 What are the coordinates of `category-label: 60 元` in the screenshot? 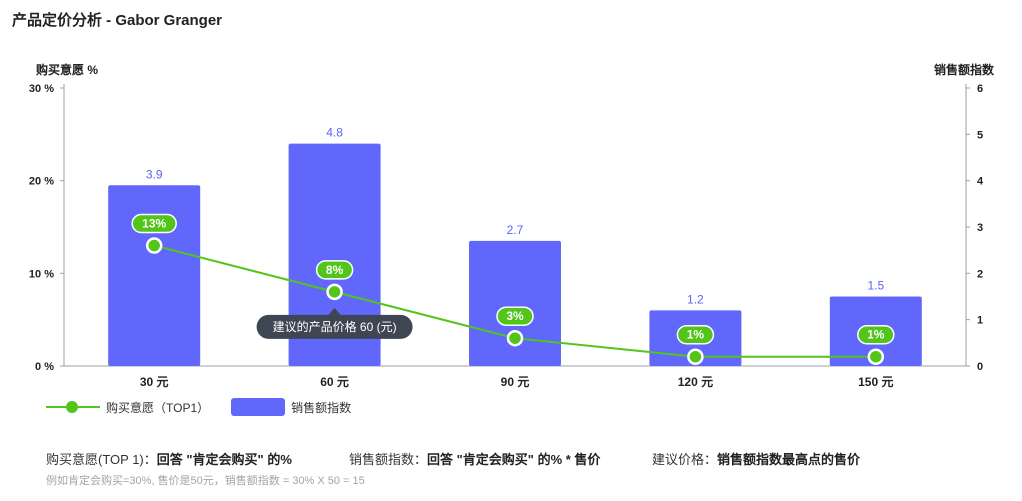 It's located at (334, 382).